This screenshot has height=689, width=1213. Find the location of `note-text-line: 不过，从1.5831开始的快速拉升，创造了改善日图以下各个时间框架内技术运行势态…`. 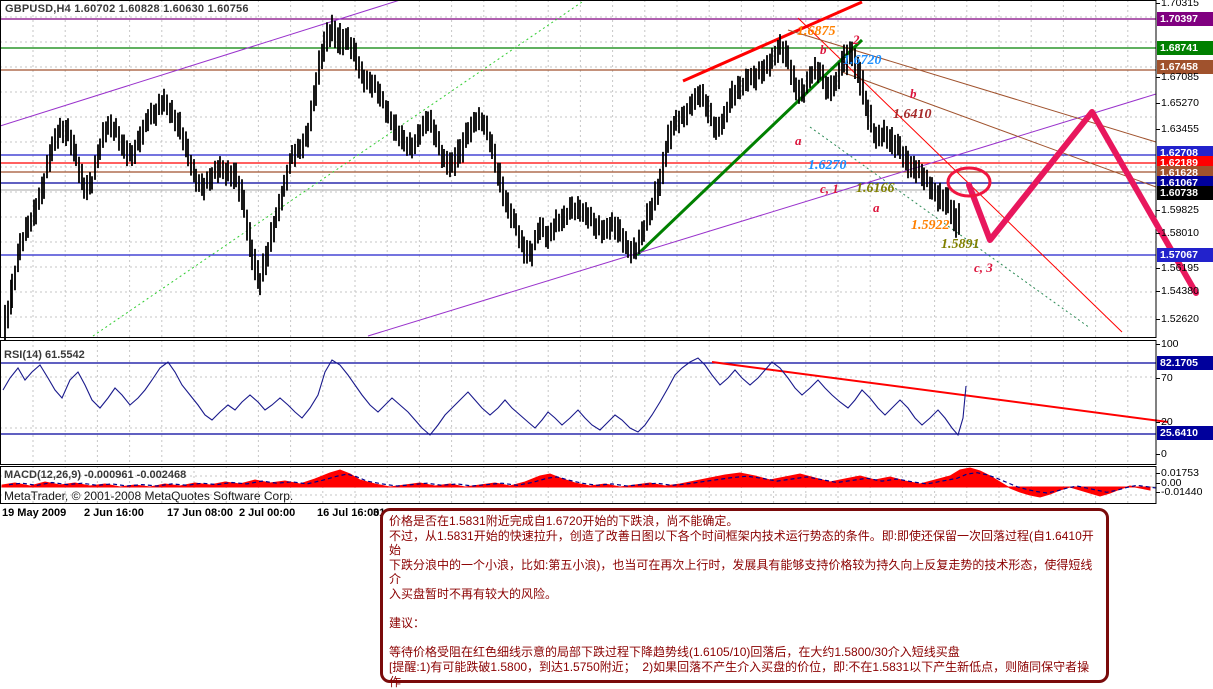

note-text-line: 不过，从1.5831开始的快速拉升，创造了改善日图以下各个时间框架内技术运行势态… is located at coordinates (741, 543).